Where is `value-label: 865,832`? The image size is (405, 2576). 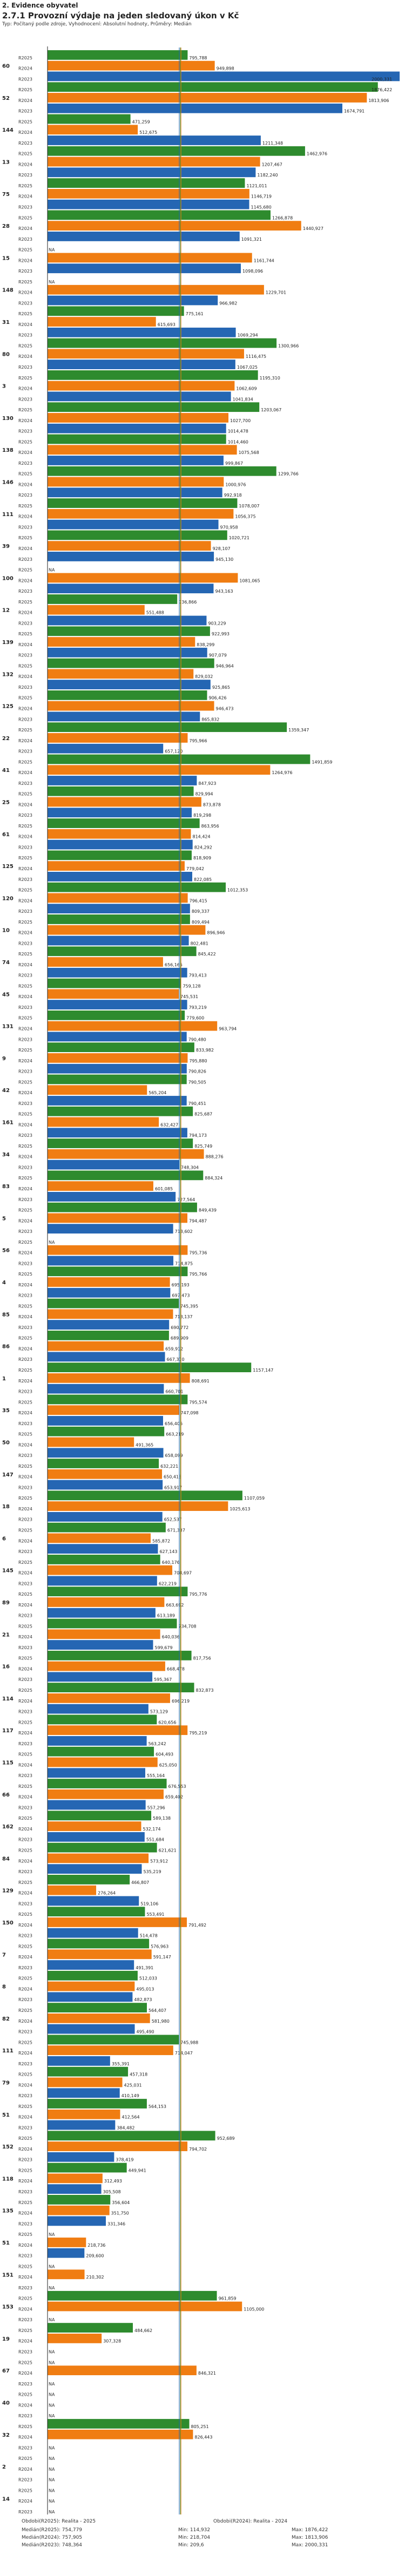 value-label: 865,832 is located at coordinates (210, 719).